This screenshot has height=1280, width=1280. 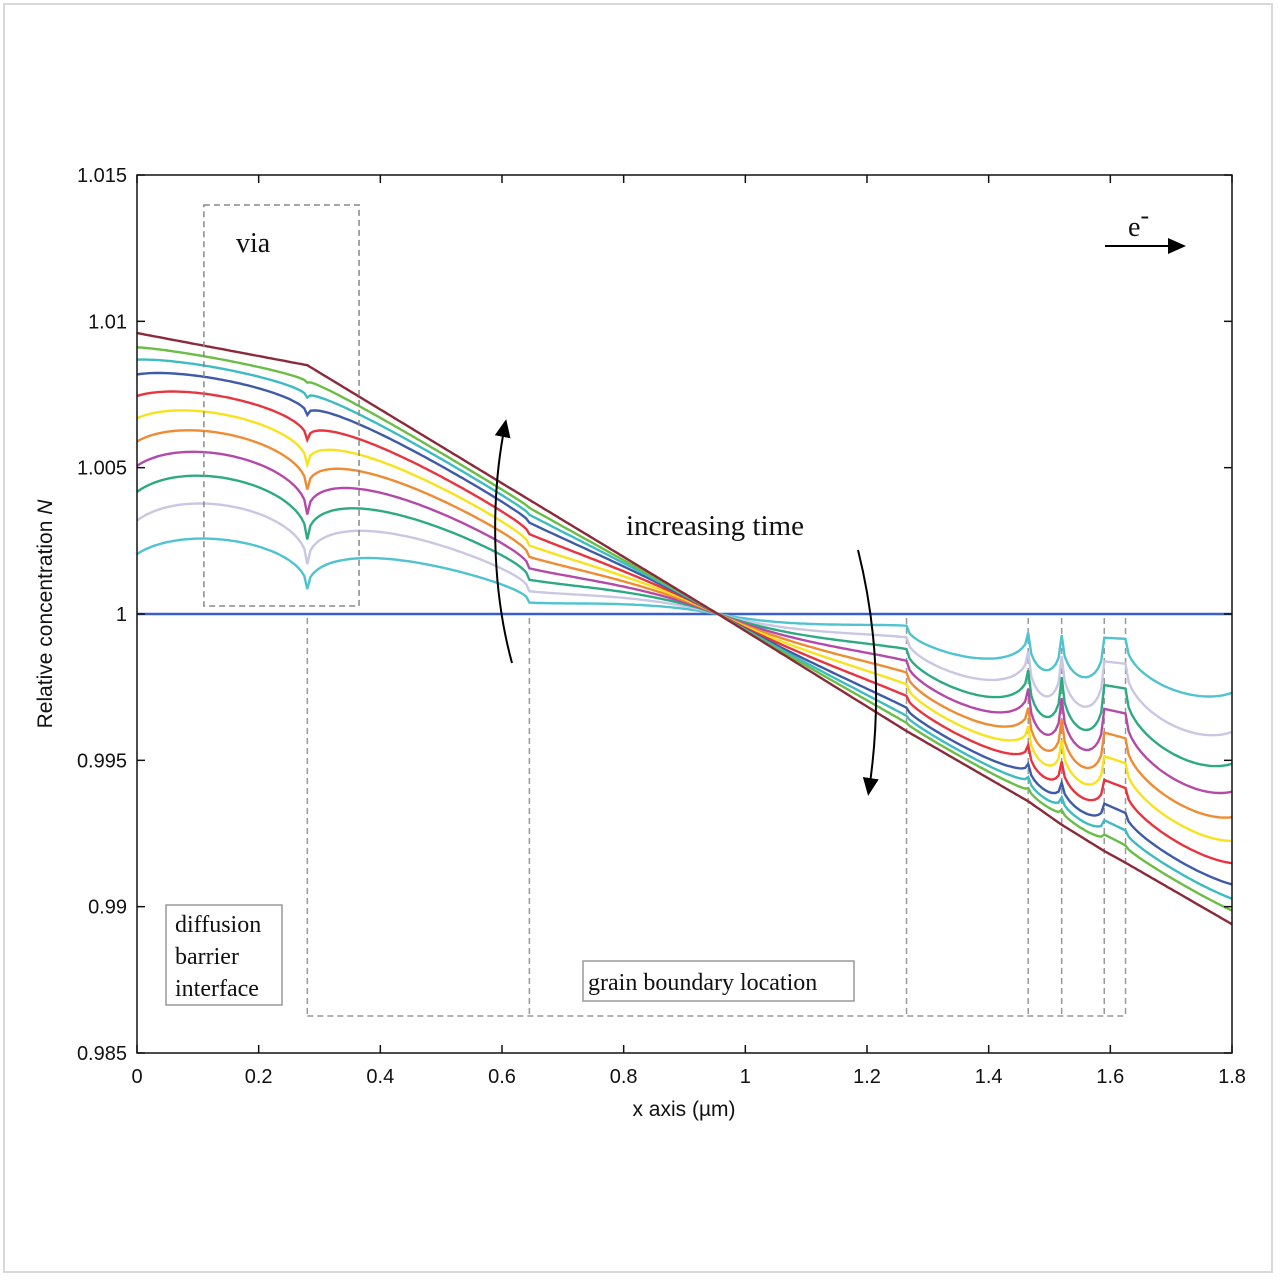 I want to click on increasing-time-label: increasing time, so click(x=715, y=526).